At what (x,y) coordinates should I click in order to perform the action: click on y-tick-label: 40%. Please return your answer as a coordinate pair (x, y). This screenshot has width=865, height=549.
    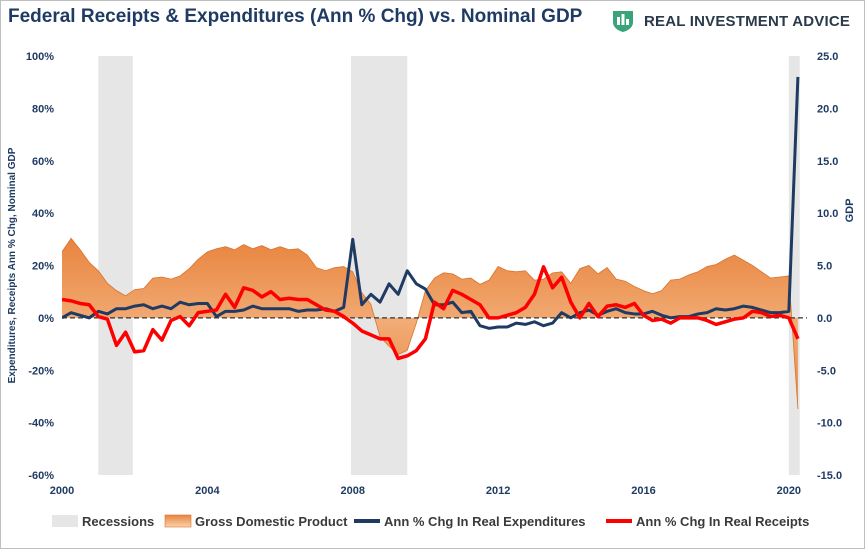
    Looking at the image, I should click on (43, 214).